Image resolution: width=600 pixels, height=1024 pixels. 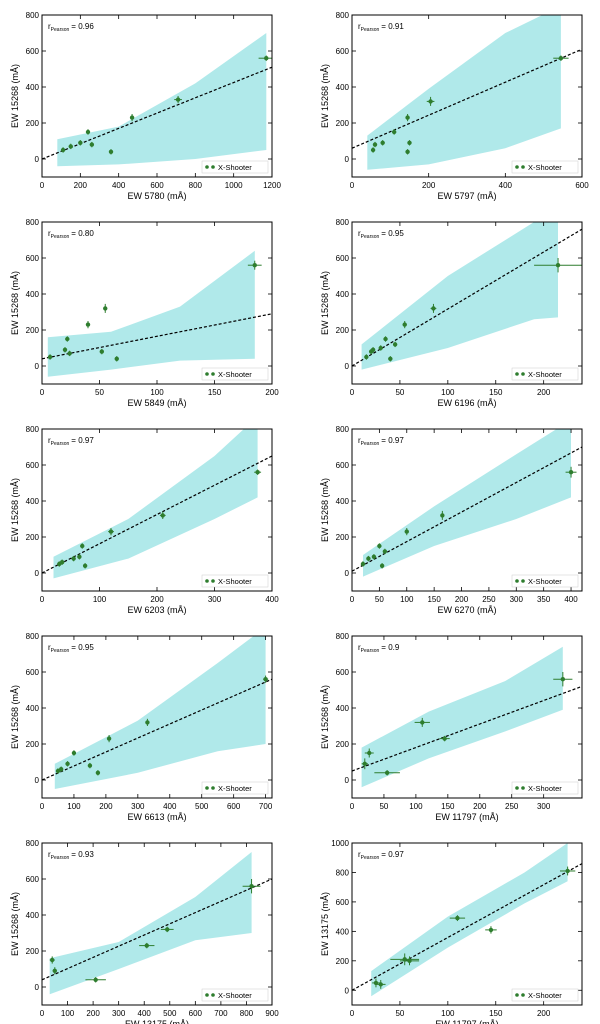 What do you see at coordinates (82, 854) in the screenshot?
I see `corr-value: = 0.93` at bounding box center [82, 854].